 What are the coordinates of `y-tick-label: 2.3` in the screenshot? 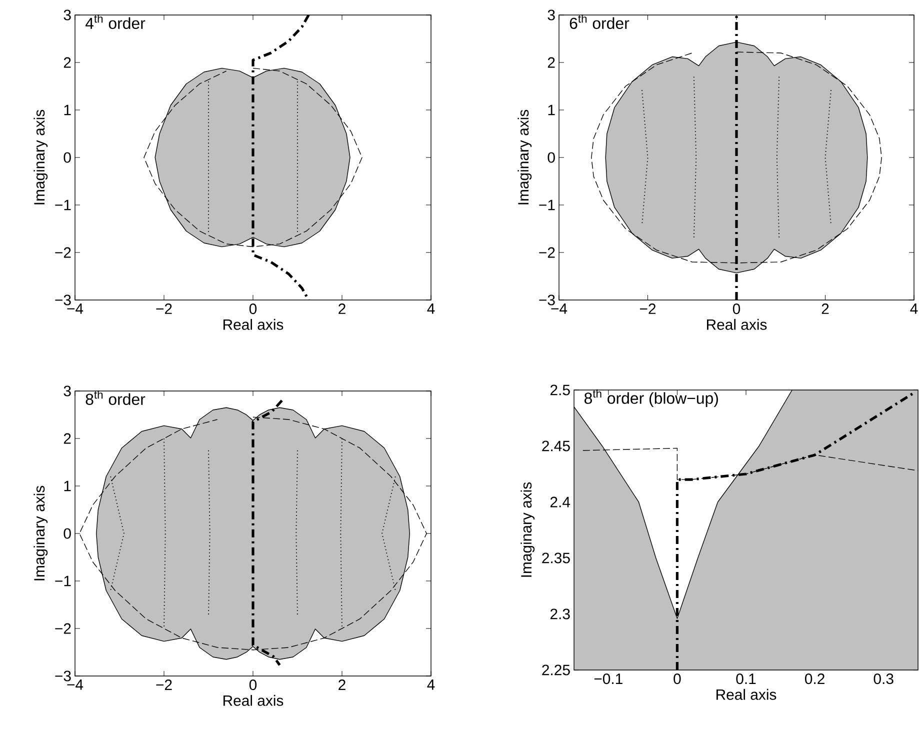 It's located at (560, 614).